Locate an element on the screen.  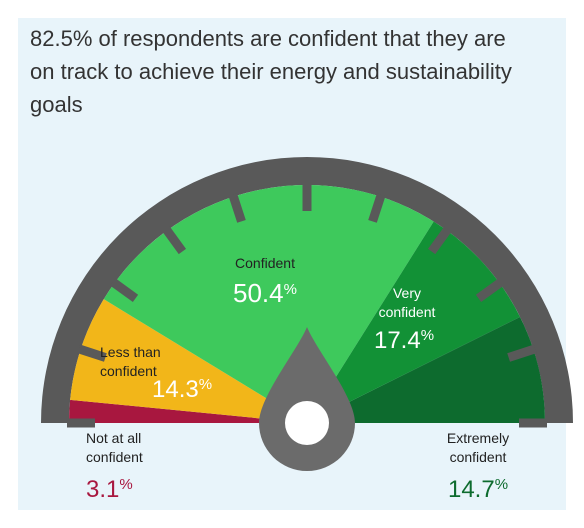
gauge-needle is located at coordinates (307, 399).